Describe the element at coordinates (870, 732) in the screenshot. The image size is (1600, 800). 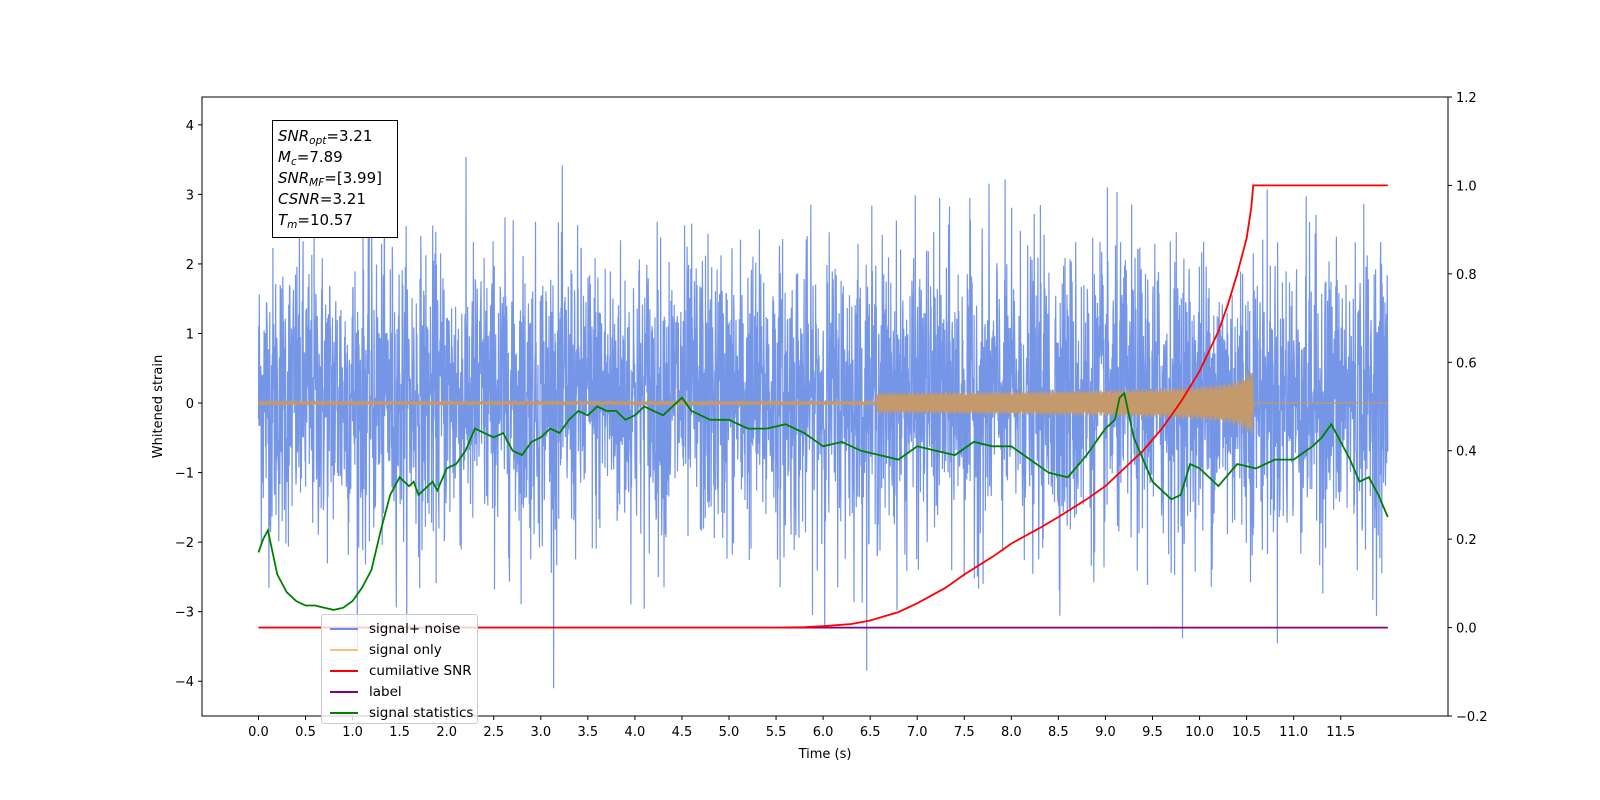
I see `x-tick-label: 6.5` at that location.